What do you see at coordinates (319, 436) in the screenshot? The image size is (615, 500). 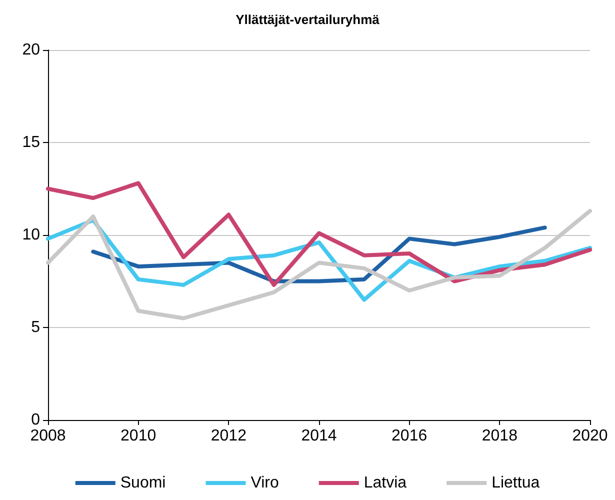 I see `x-tick-label: 2014` at bounding box center [319, 436].